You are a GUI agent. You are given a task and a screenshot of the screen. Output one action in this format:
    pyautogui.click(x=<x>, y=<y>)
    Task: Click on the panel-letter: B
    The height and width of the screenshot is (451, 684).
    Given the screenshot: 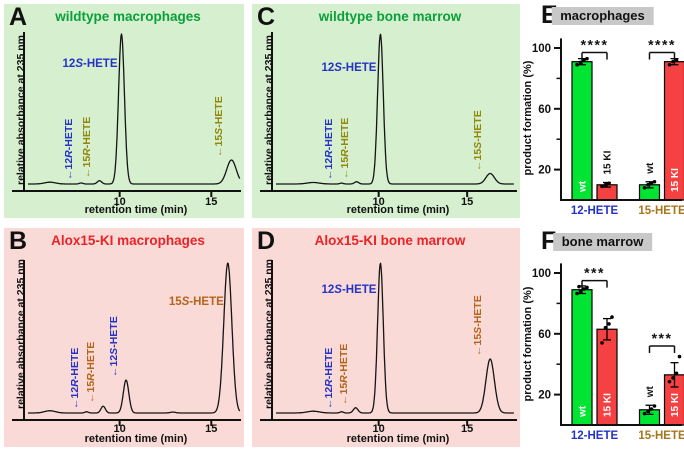 What is the action you would take?
    pyautogui.click(x=18, y=241)
    